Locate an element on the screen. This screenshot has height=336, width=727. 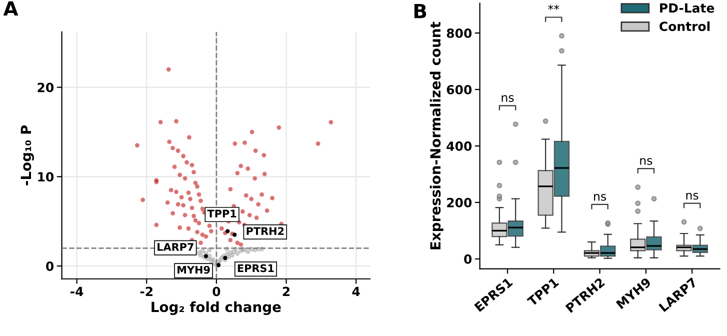
x-tick-label: 0 is located at coordinates (216, 291).